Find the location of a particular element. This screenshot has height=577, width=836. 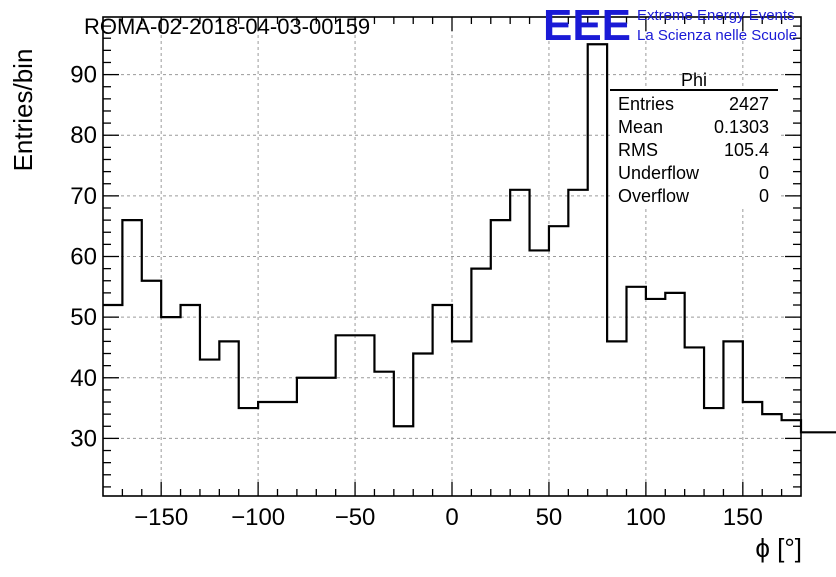

stats-label-entries: Entries is located at coordinates (646, 104).